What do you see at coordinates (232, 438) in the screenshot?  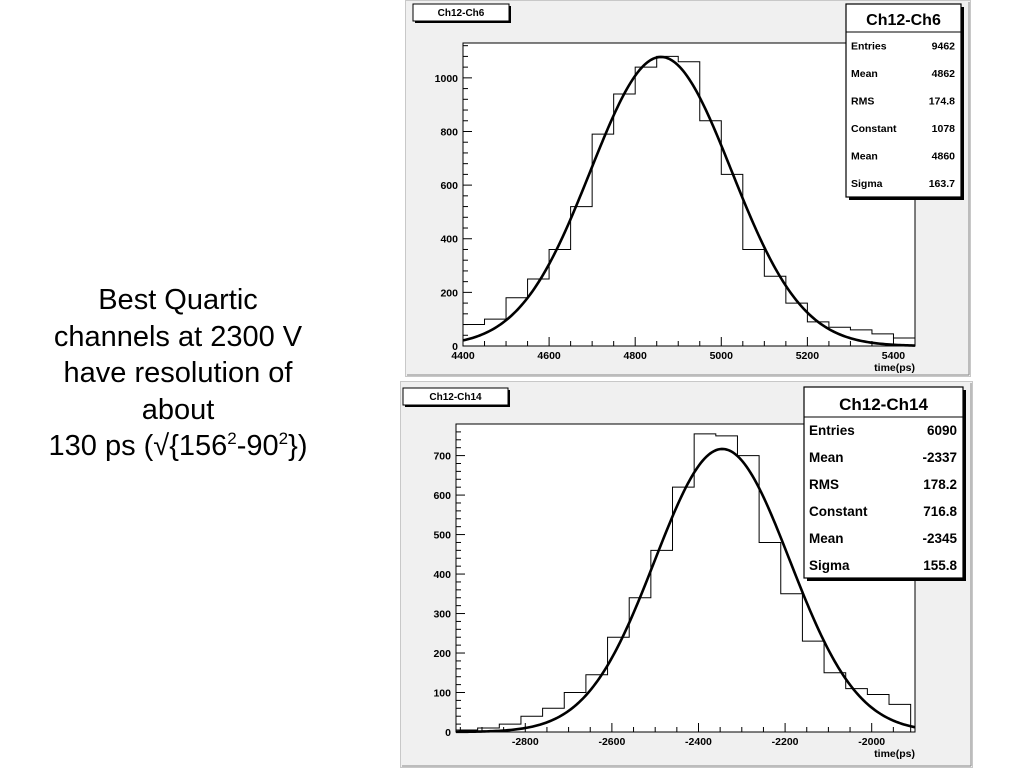 I see `superscript-1: 2` at bounding box center [232, 438].